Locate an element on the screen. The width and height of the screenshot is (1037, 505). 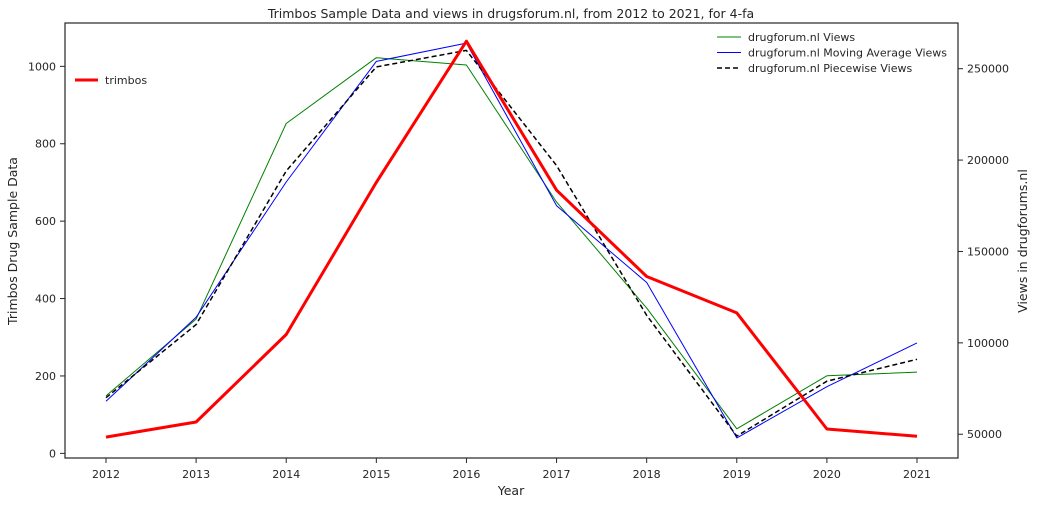
x-tick-label: 2021 is located at coordinates (917, 474).